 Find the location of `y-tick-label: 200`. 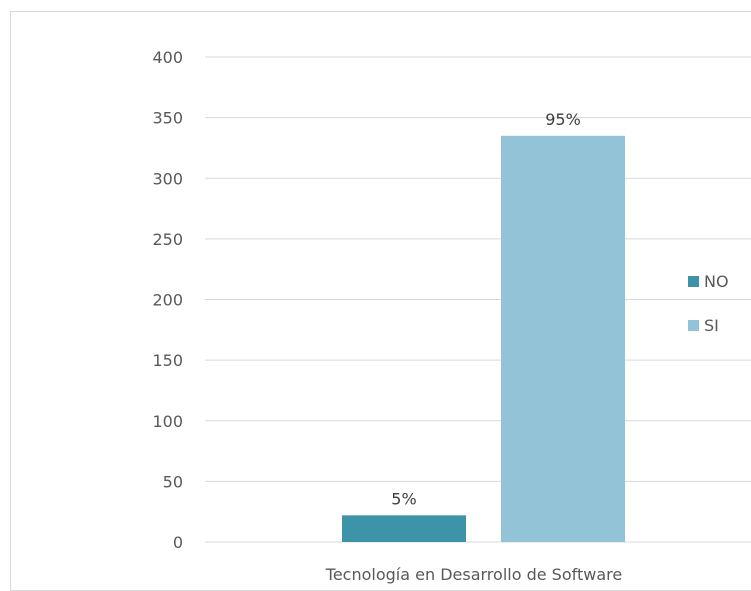

y-tick-label: 200 is located at coordinates (167, 300).